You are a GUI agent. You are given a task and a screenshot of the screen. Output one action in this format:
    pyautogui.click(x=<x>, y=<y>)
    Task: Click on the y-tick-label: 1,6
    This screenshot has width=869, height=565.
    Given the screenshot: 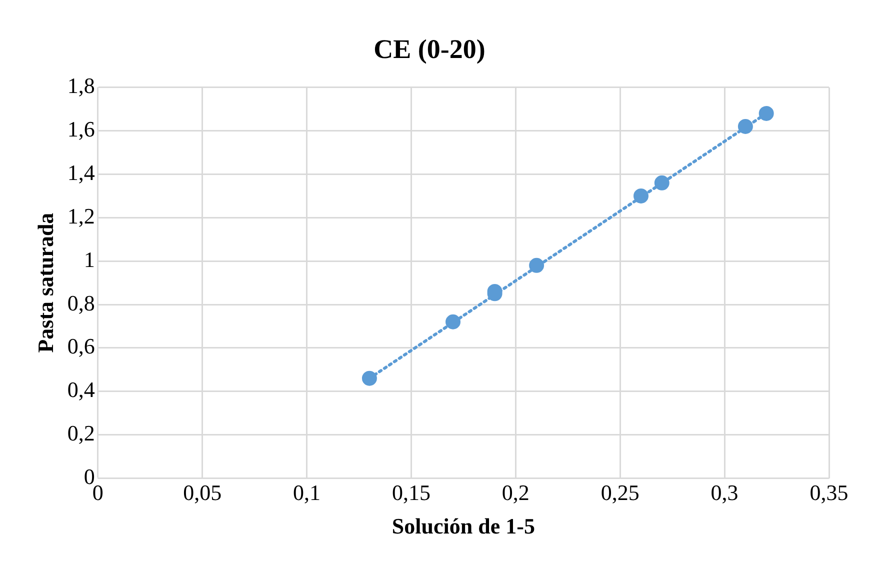 What is the action you would take?
    pyautogui.click(x=81, y=129)
    